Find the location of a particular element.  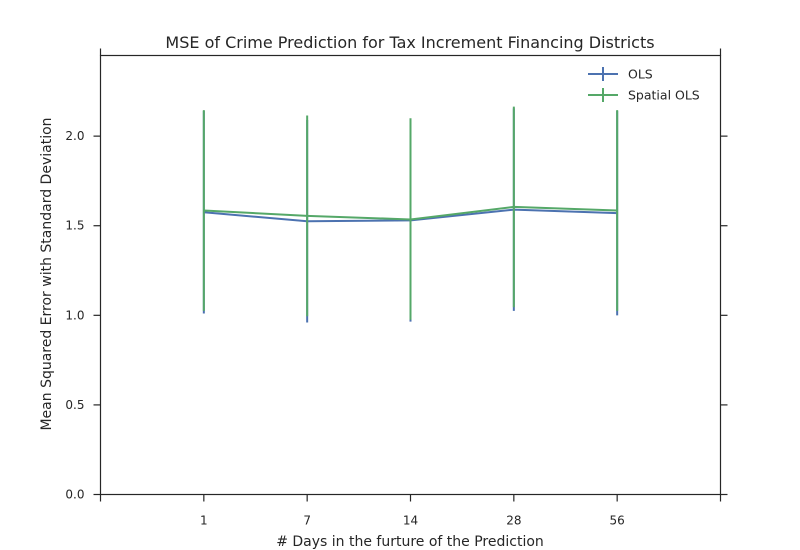

legend-label-ols: OLS is located at coordinates (640, 74).